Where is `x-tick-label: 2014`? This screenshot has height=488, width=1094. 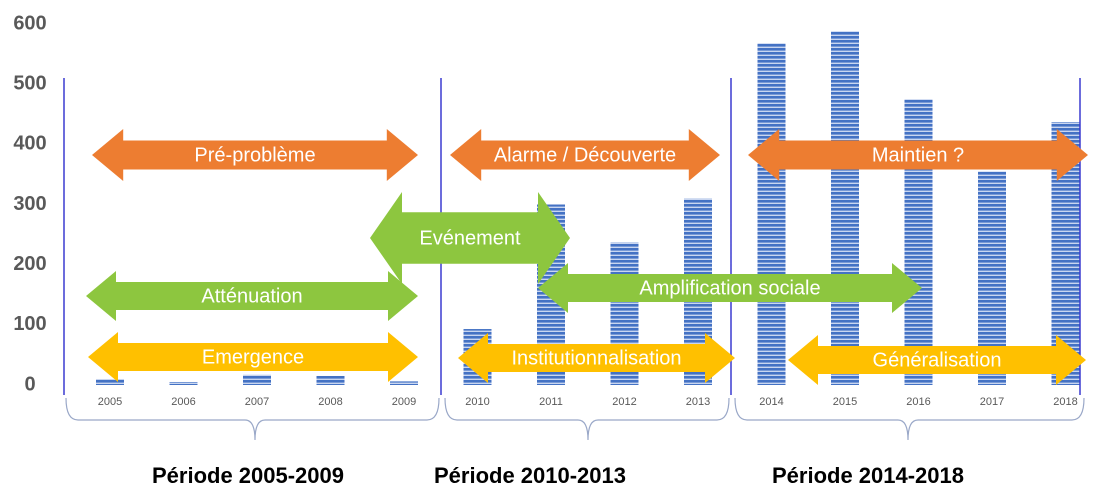
x-tick-label: 2014 is located at coordinates (771, 402).